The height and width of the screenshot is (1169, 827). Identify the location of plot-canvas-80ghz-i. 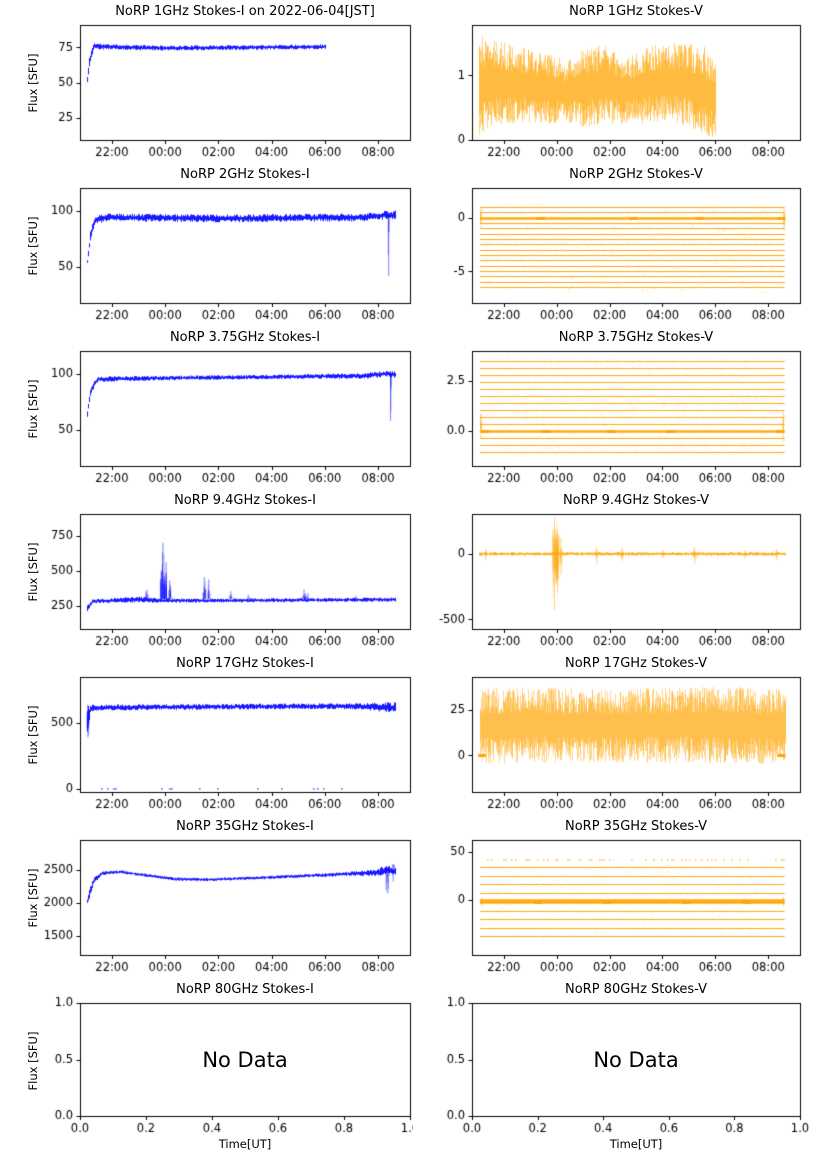
(206, 1073).